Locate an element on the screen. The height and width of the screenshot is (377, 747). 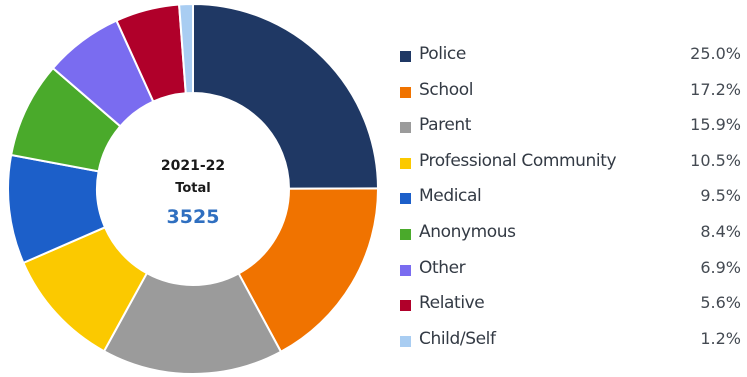
legend-value: 10.5% is located at coordinates (715, 160).